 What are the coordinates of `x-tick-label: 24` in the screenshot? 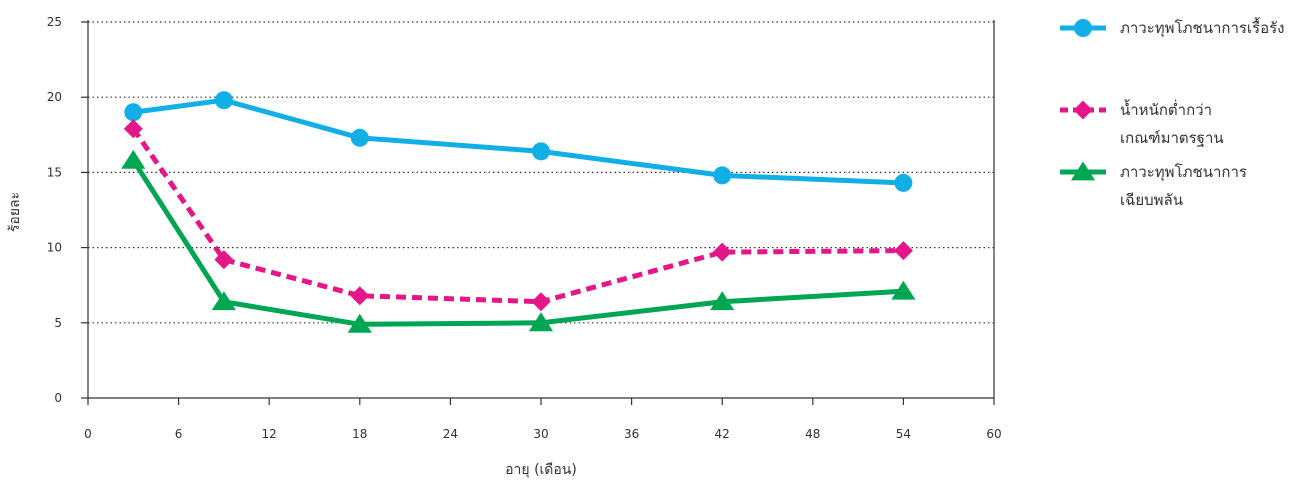 It's located at (450, 434).